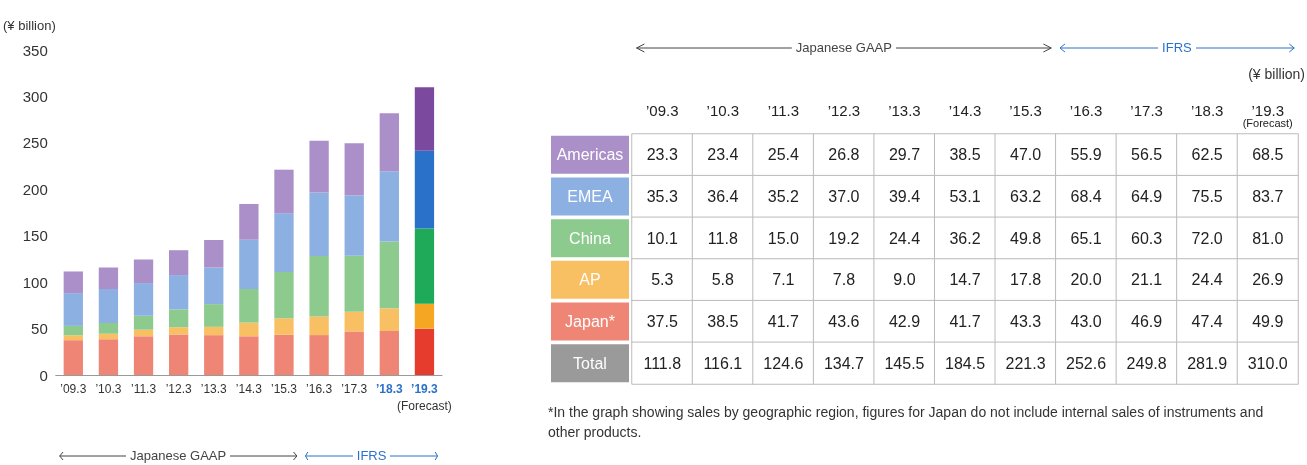 The height and width of the screenshot is (465, 1307). Describe the element at coordinates (1267, 363) in the screenshot. I see `data-label: 310.0` at that location.